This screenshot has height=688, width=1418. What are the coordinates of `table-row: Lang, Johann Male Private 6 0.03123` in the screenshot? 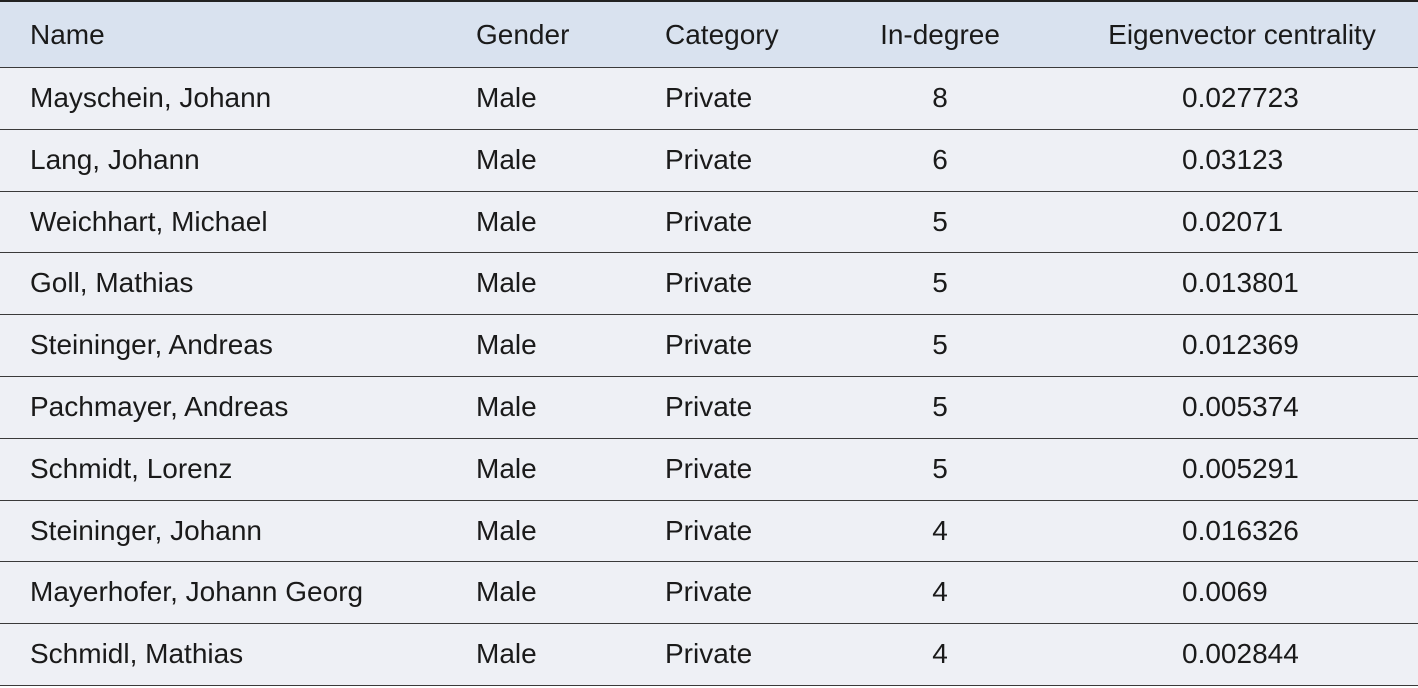 It's located at (709, 160).